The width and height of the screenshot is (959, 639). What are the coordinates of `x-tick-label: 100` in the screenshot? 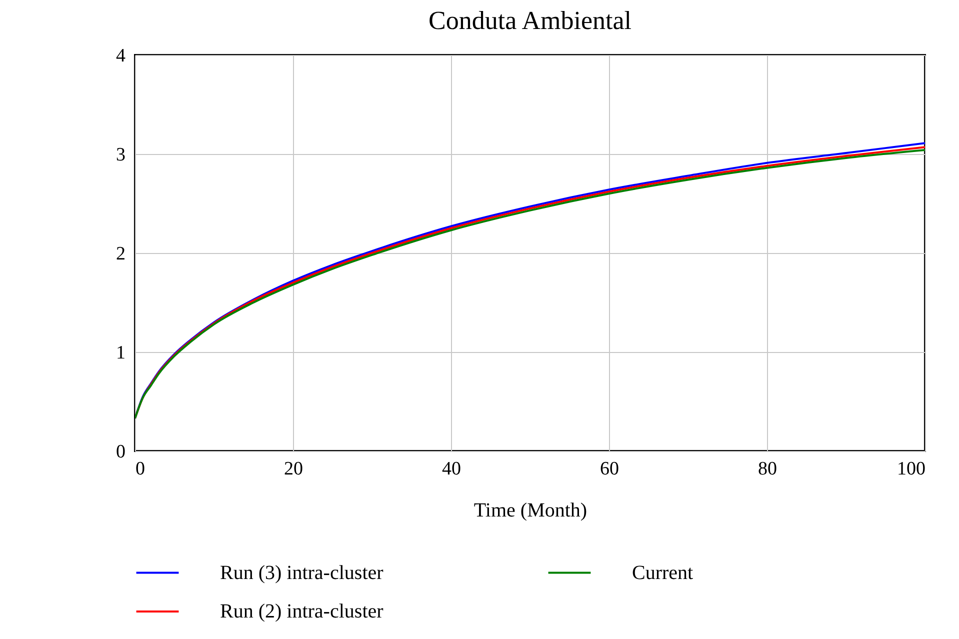 It's located at (911, 469).